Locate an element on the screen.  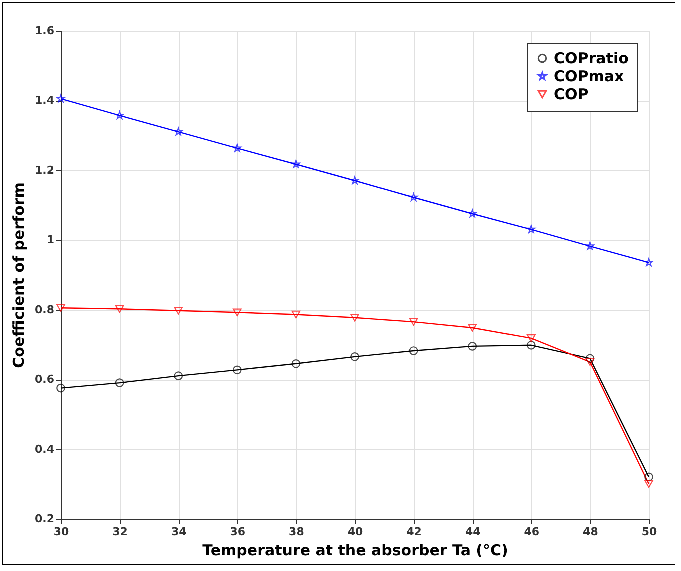
y-tick-label: 1.6 is located at coordinates (45, 31).